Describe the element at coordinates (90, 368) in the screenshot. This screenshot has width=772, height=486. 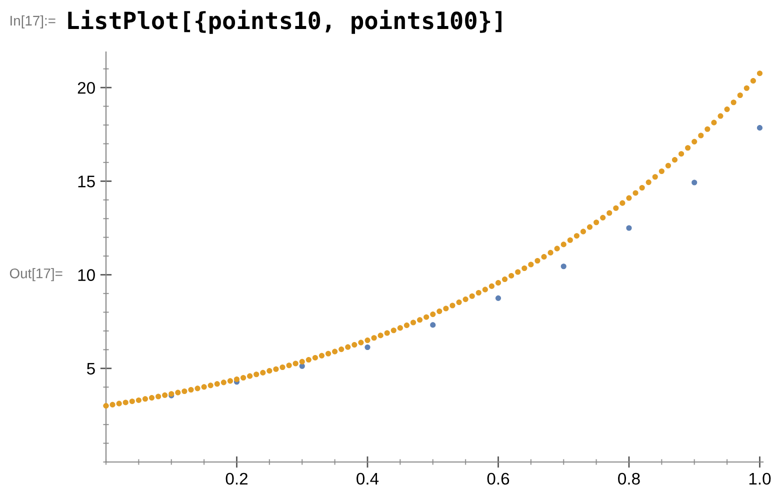
I see `y-tick-label: 5` at that location.